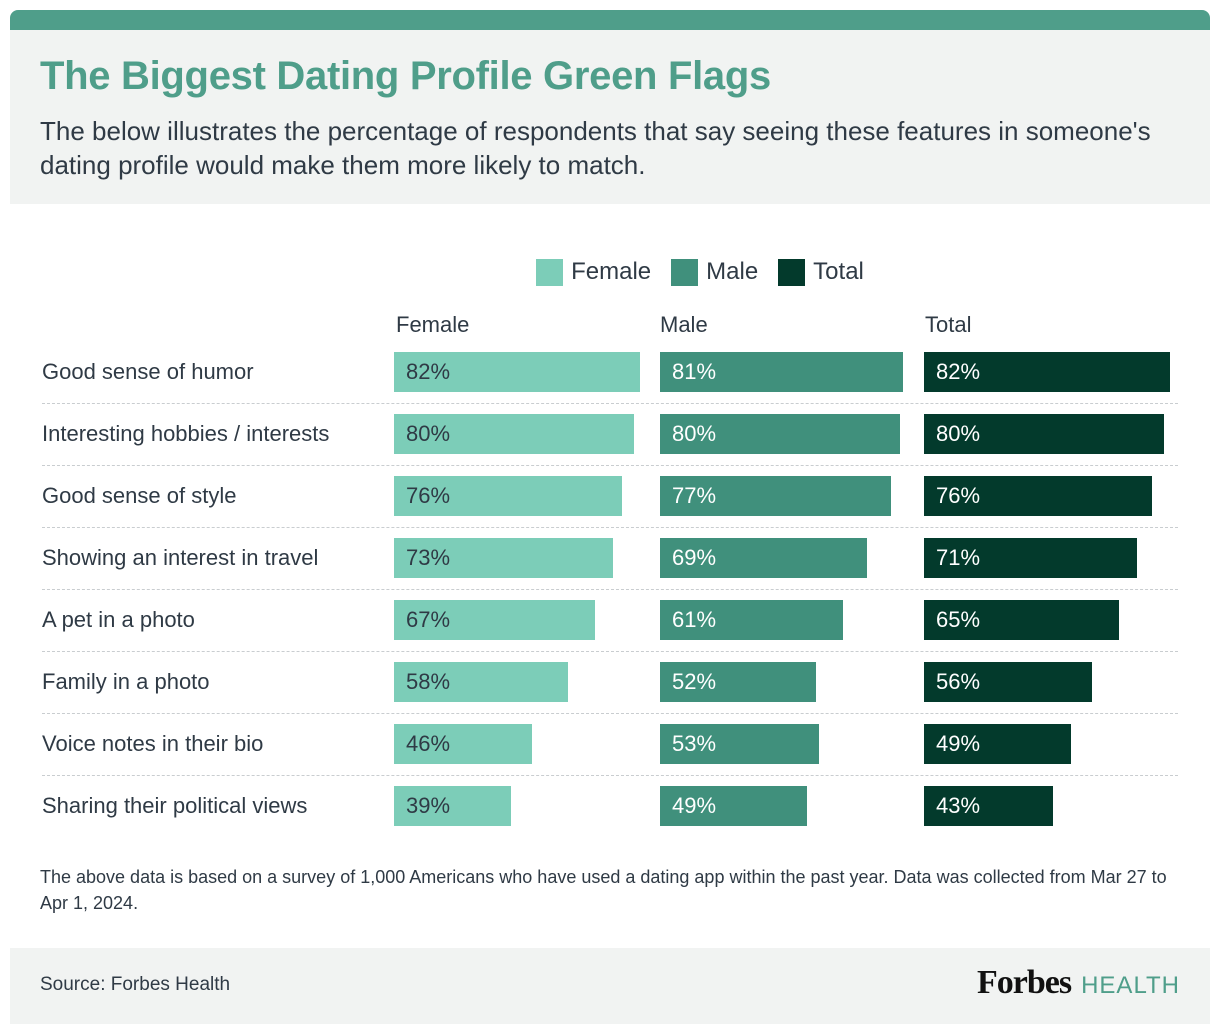 The width and height of the screenshot is (1220, 1036). I want to click on top-accent-bar, so click(610, 20).